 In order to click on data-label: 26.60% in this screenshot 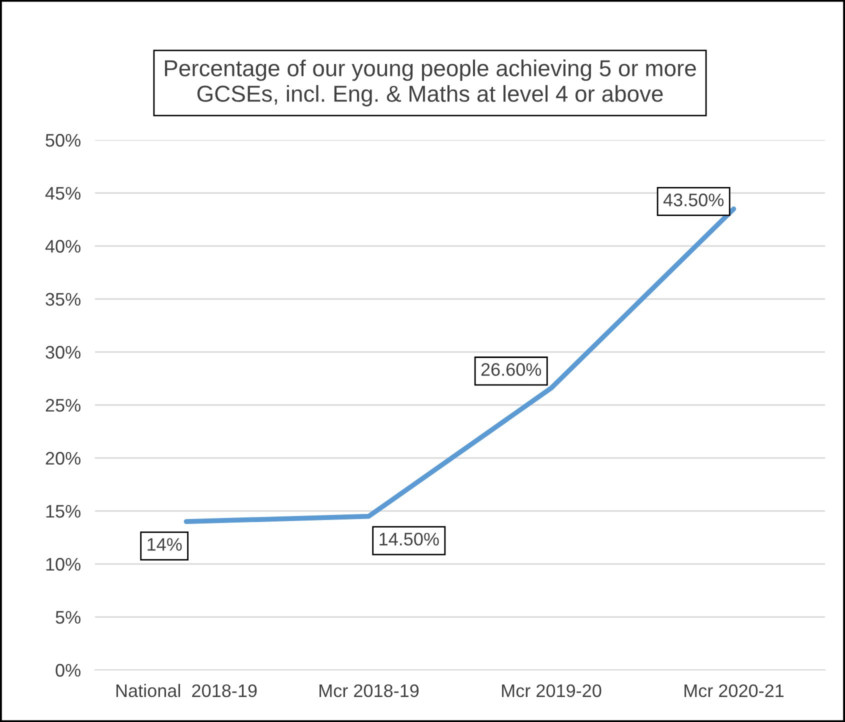, I will do `click(511, 369)`.